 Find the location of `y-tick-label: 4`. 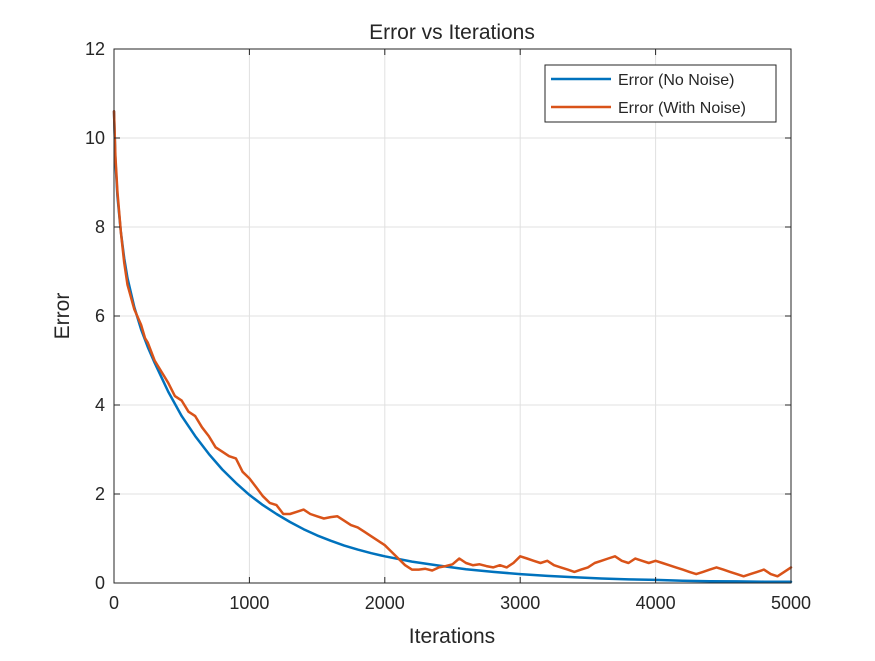

y-tick-label: 4 is located at coordinates (100, 405).